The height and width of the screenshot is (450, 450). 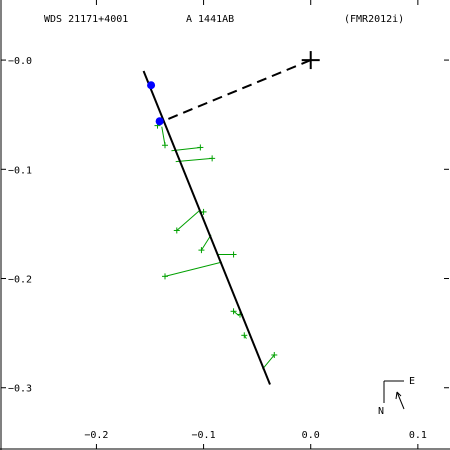 What do you see at coordinates (234, 92) in the screenshot?
I see `dashed-link-line` at bounding box center [234, 92].